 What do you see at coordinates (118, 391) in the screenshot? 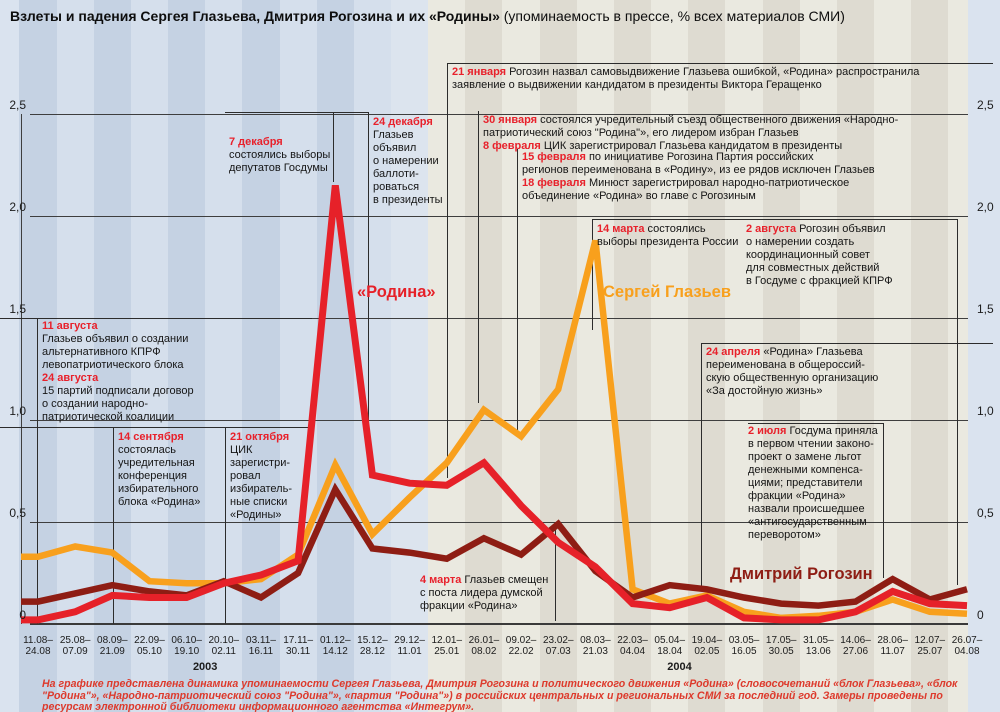
I see `annotation-text: 15 партий подписали договор` at bounding box center [118, 391].